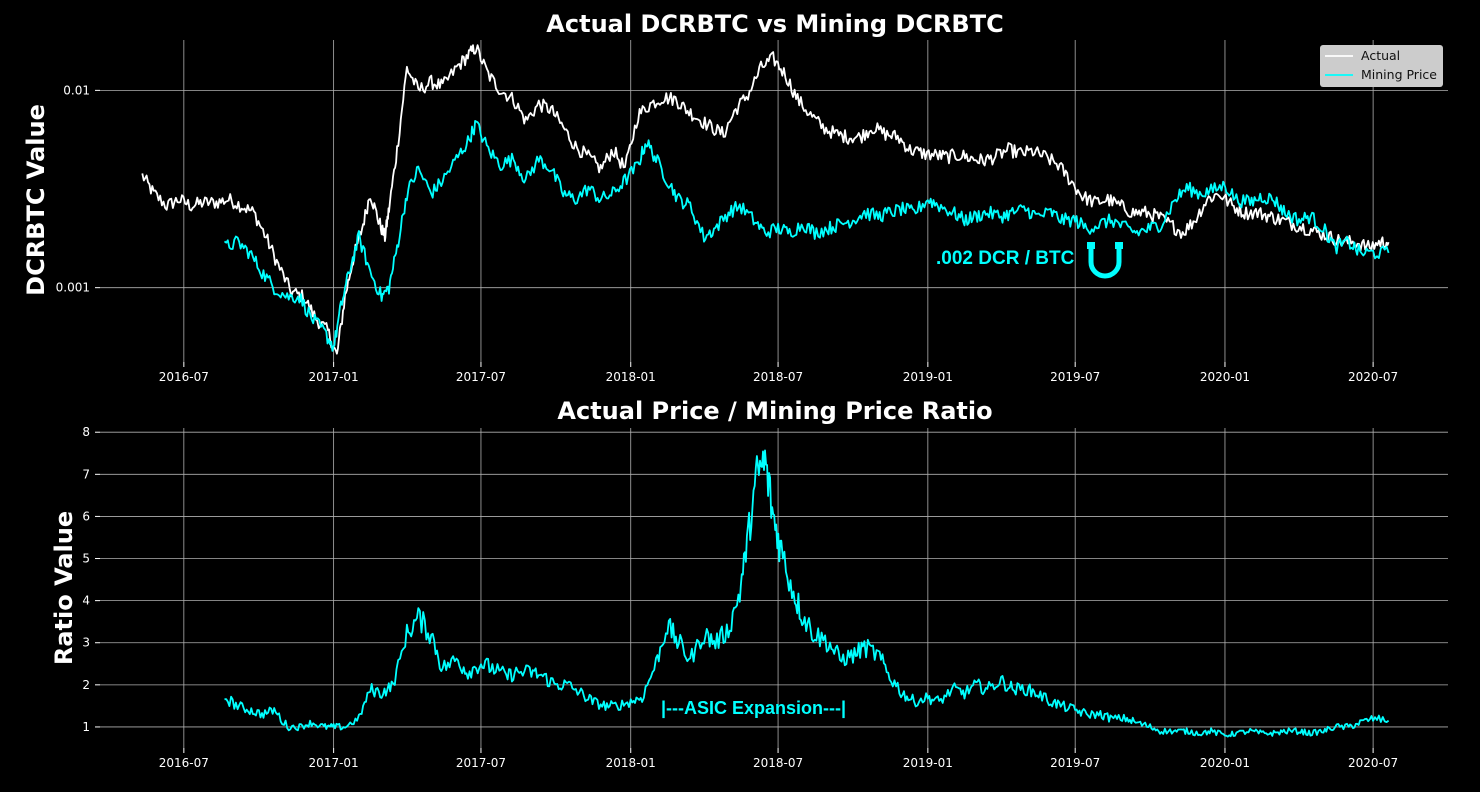  Describe the element at coordinates (64, 588) in the screenshot. I see `y-axis-label: Ratio Value` at that location.